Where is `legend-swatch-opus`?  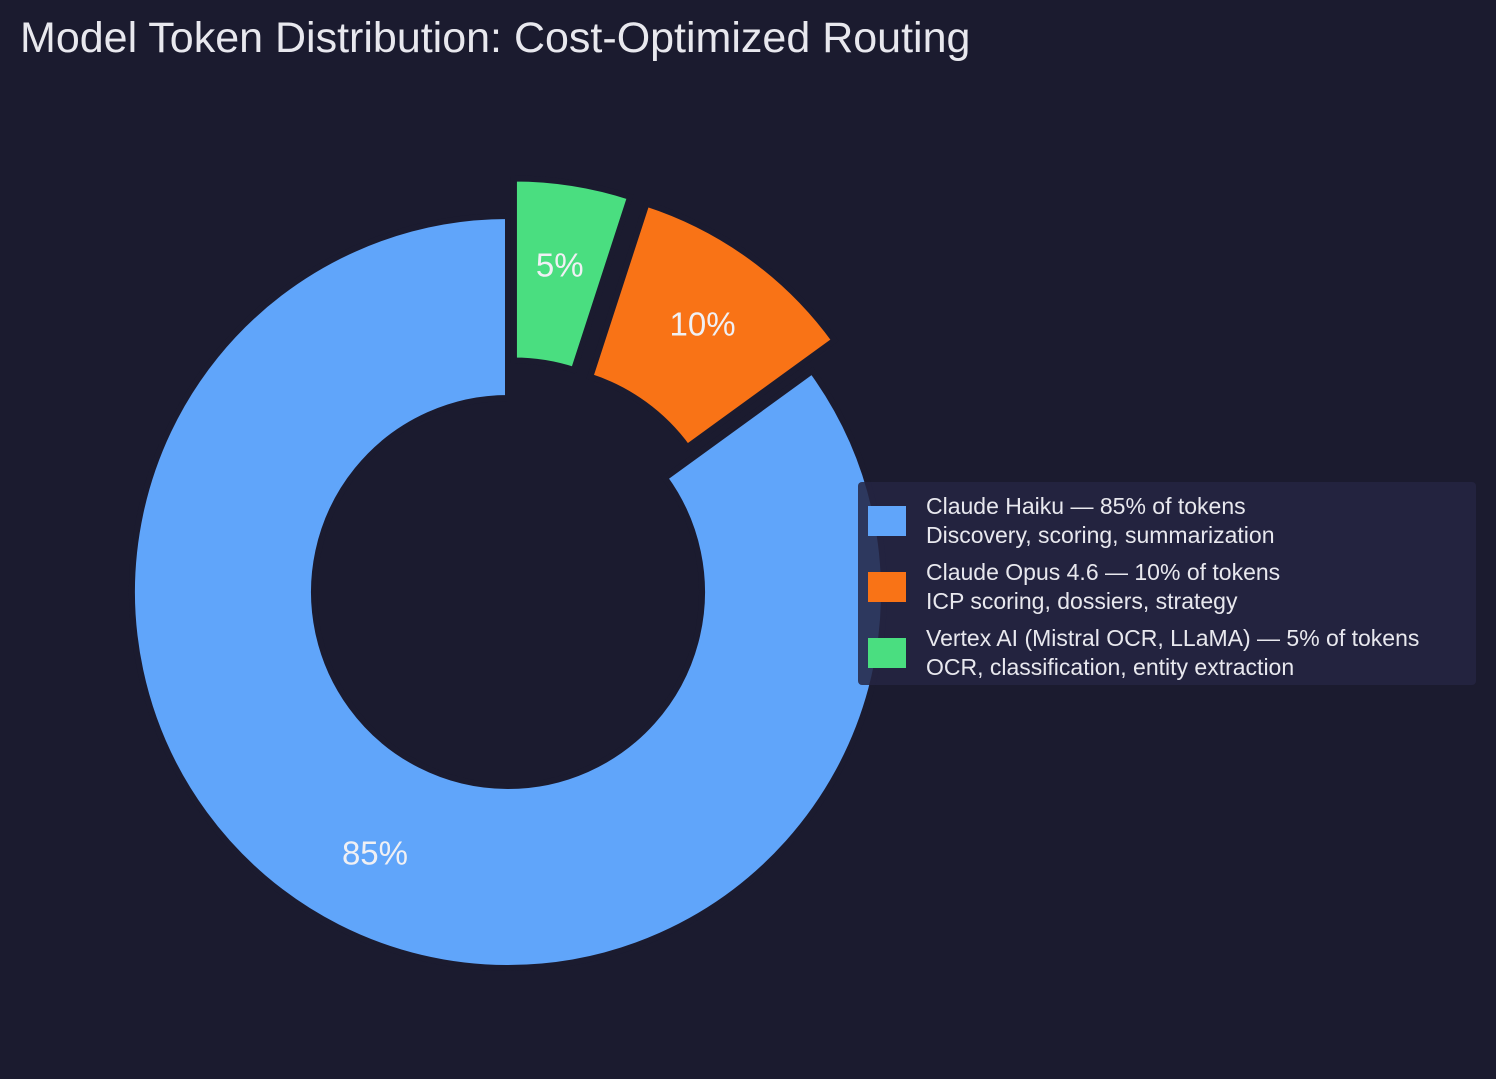
legend-swatch-opus is located at coordinates (887, 587).